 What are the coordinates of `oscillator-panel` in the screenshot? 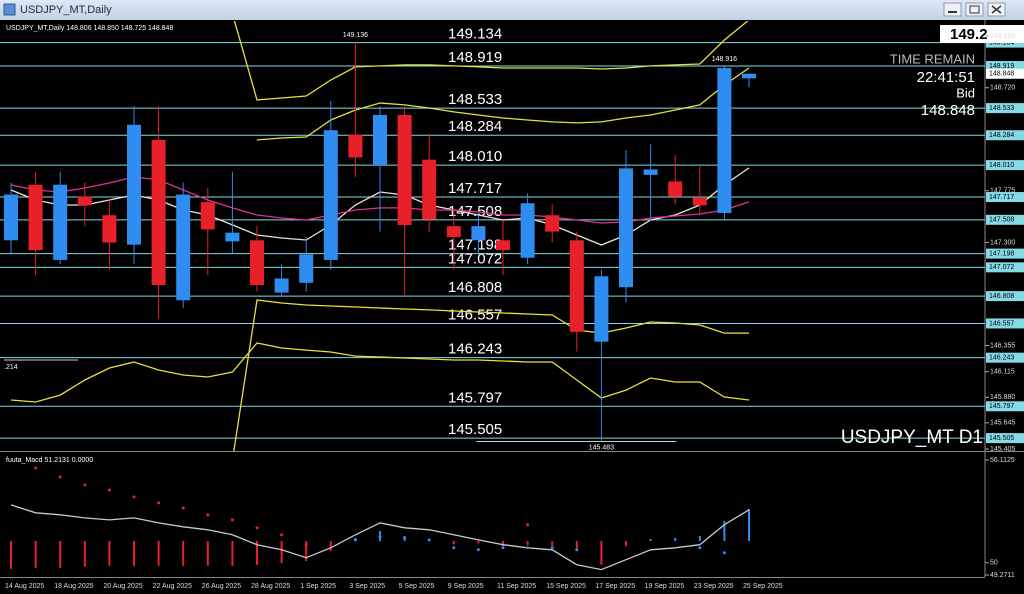 It's located at (380, 518).